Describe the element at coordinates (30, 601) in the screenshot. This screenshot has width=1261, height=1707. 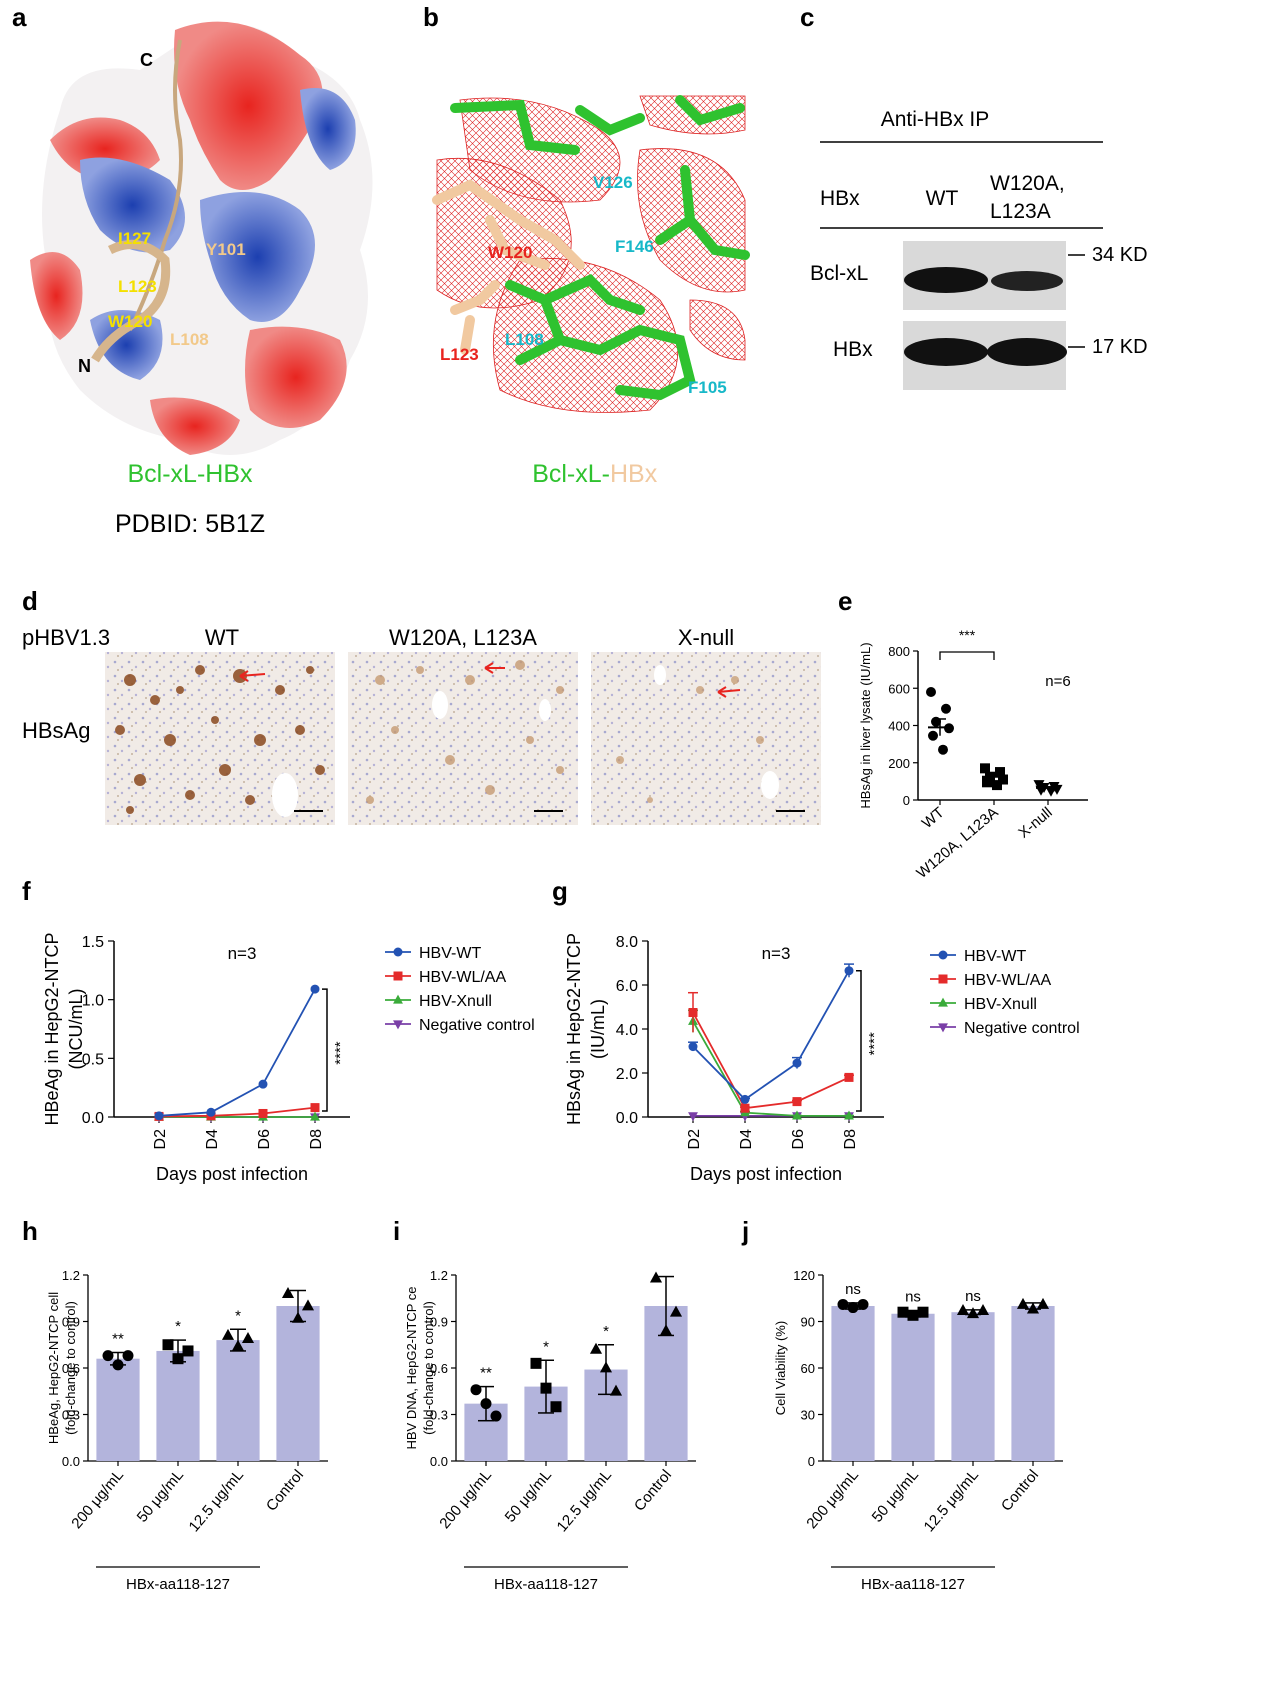
I see `panel-d-letter: d` at that location.